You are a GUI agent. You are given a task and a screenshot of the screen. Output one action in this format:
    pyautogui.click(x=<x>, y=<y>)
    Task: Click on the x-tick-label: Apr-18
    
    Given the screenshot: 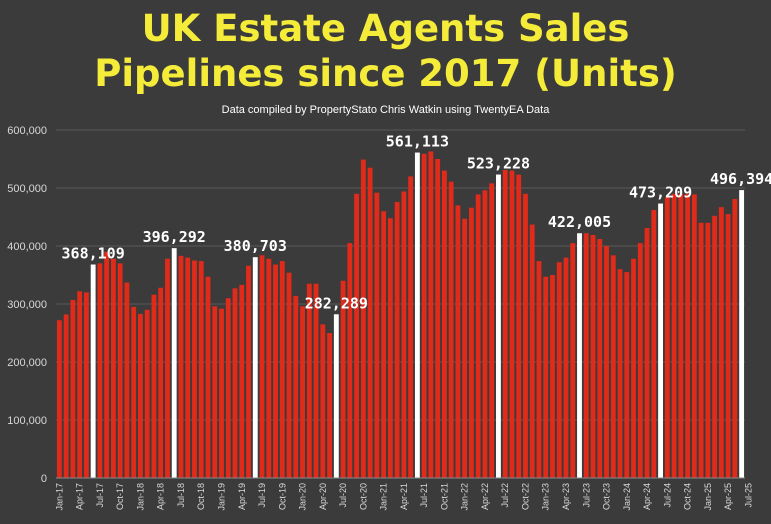 What is the action you would take?
    pyautogui.click(x=161, y=496)
    